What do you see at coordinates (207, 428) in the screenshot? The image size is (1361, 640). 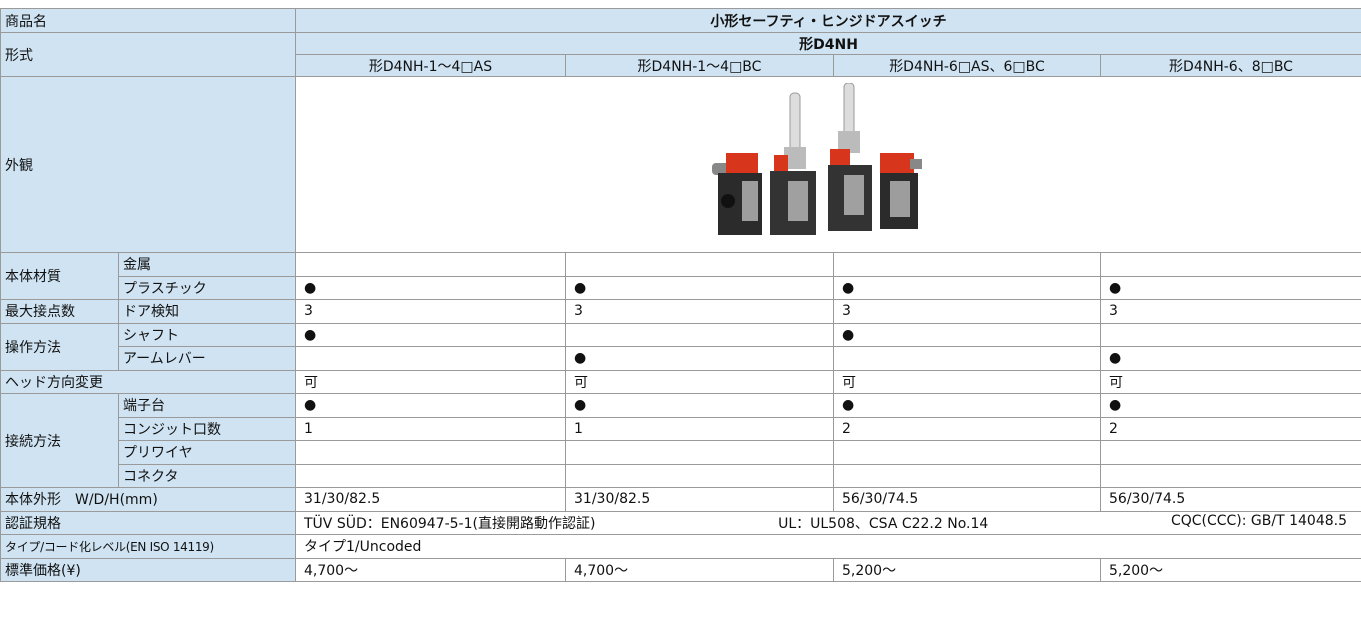 I see `row-label: コンジット口数` at bounding box center [207, 428].